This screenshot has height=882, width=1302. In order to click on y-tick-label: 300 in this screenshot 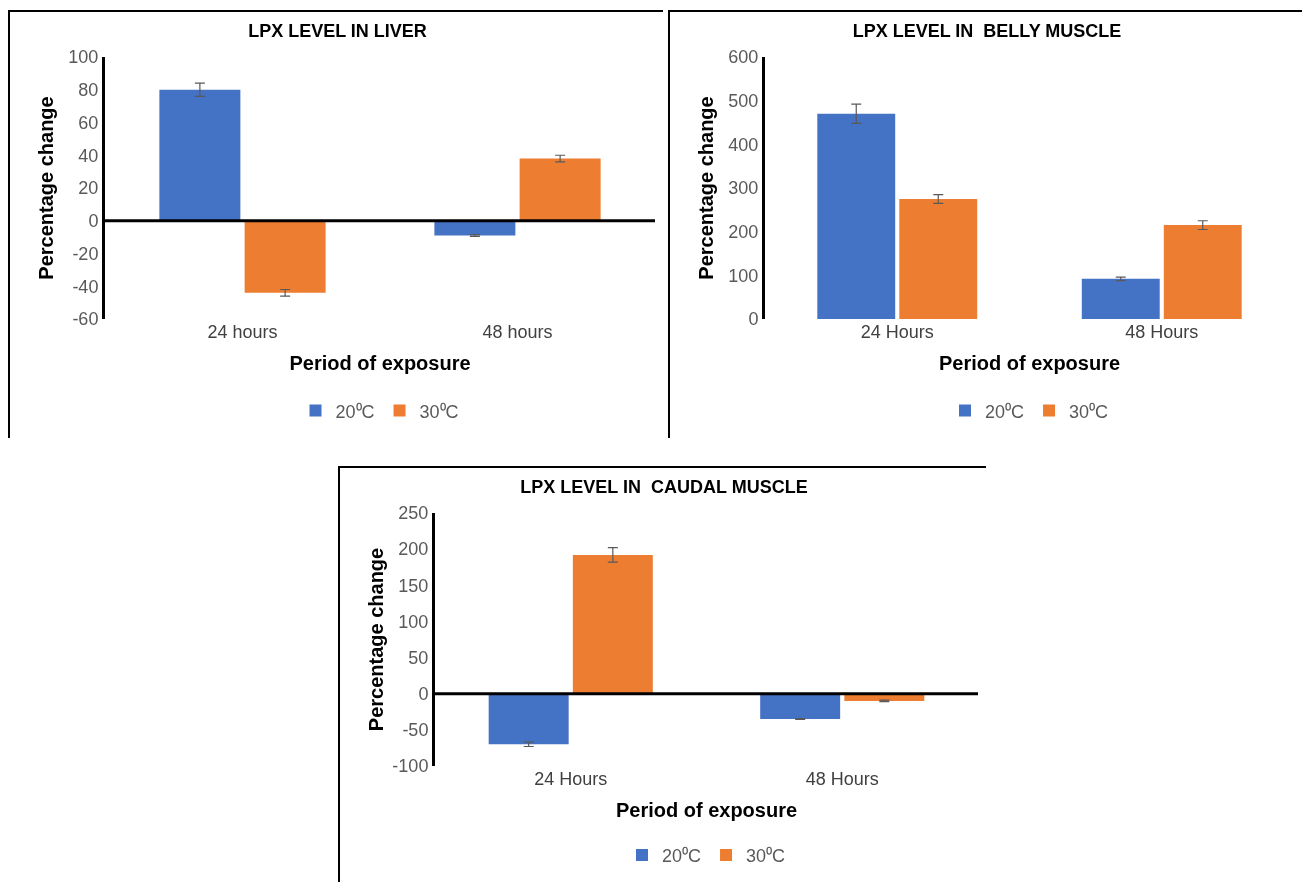, I will do `click(743, 188)`.